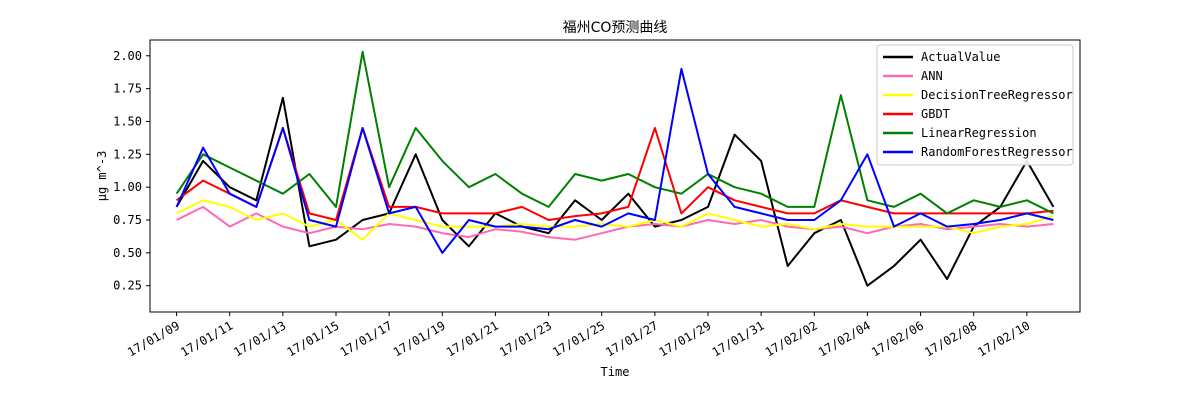  I want to click on x-tick-label: 17/02/02, so click(791, 338).